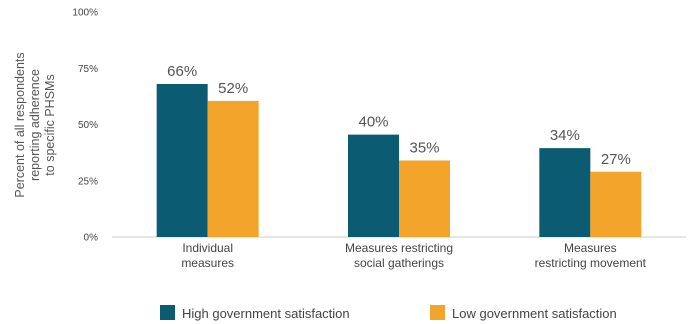 This screenshot has height=324, width=696. Describe the element at coordinates (88, 125) in the screenshot. I see `y-tick-label: 50%` at that location.